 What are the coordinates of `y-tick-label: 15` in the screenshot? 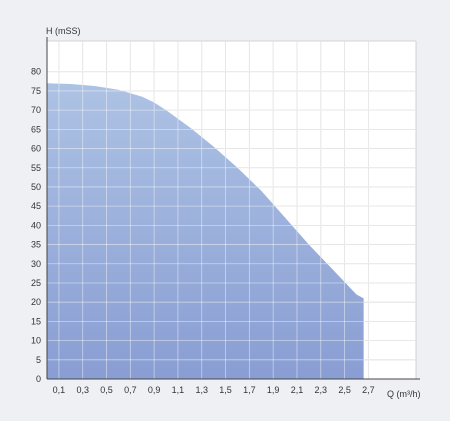 It's located at (36, 321).